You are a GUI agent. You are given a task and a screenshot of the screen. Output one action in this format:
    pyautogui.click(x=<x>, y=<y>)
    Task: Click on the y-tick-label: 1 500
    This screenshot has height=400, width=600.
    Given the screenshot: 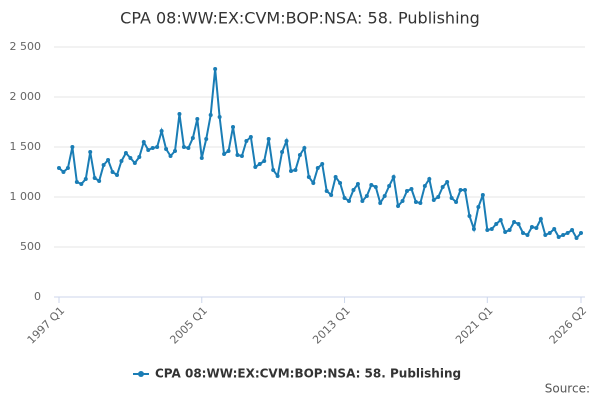 What is the action you would take?
    pyautogui.click(x=26, y=146)
    